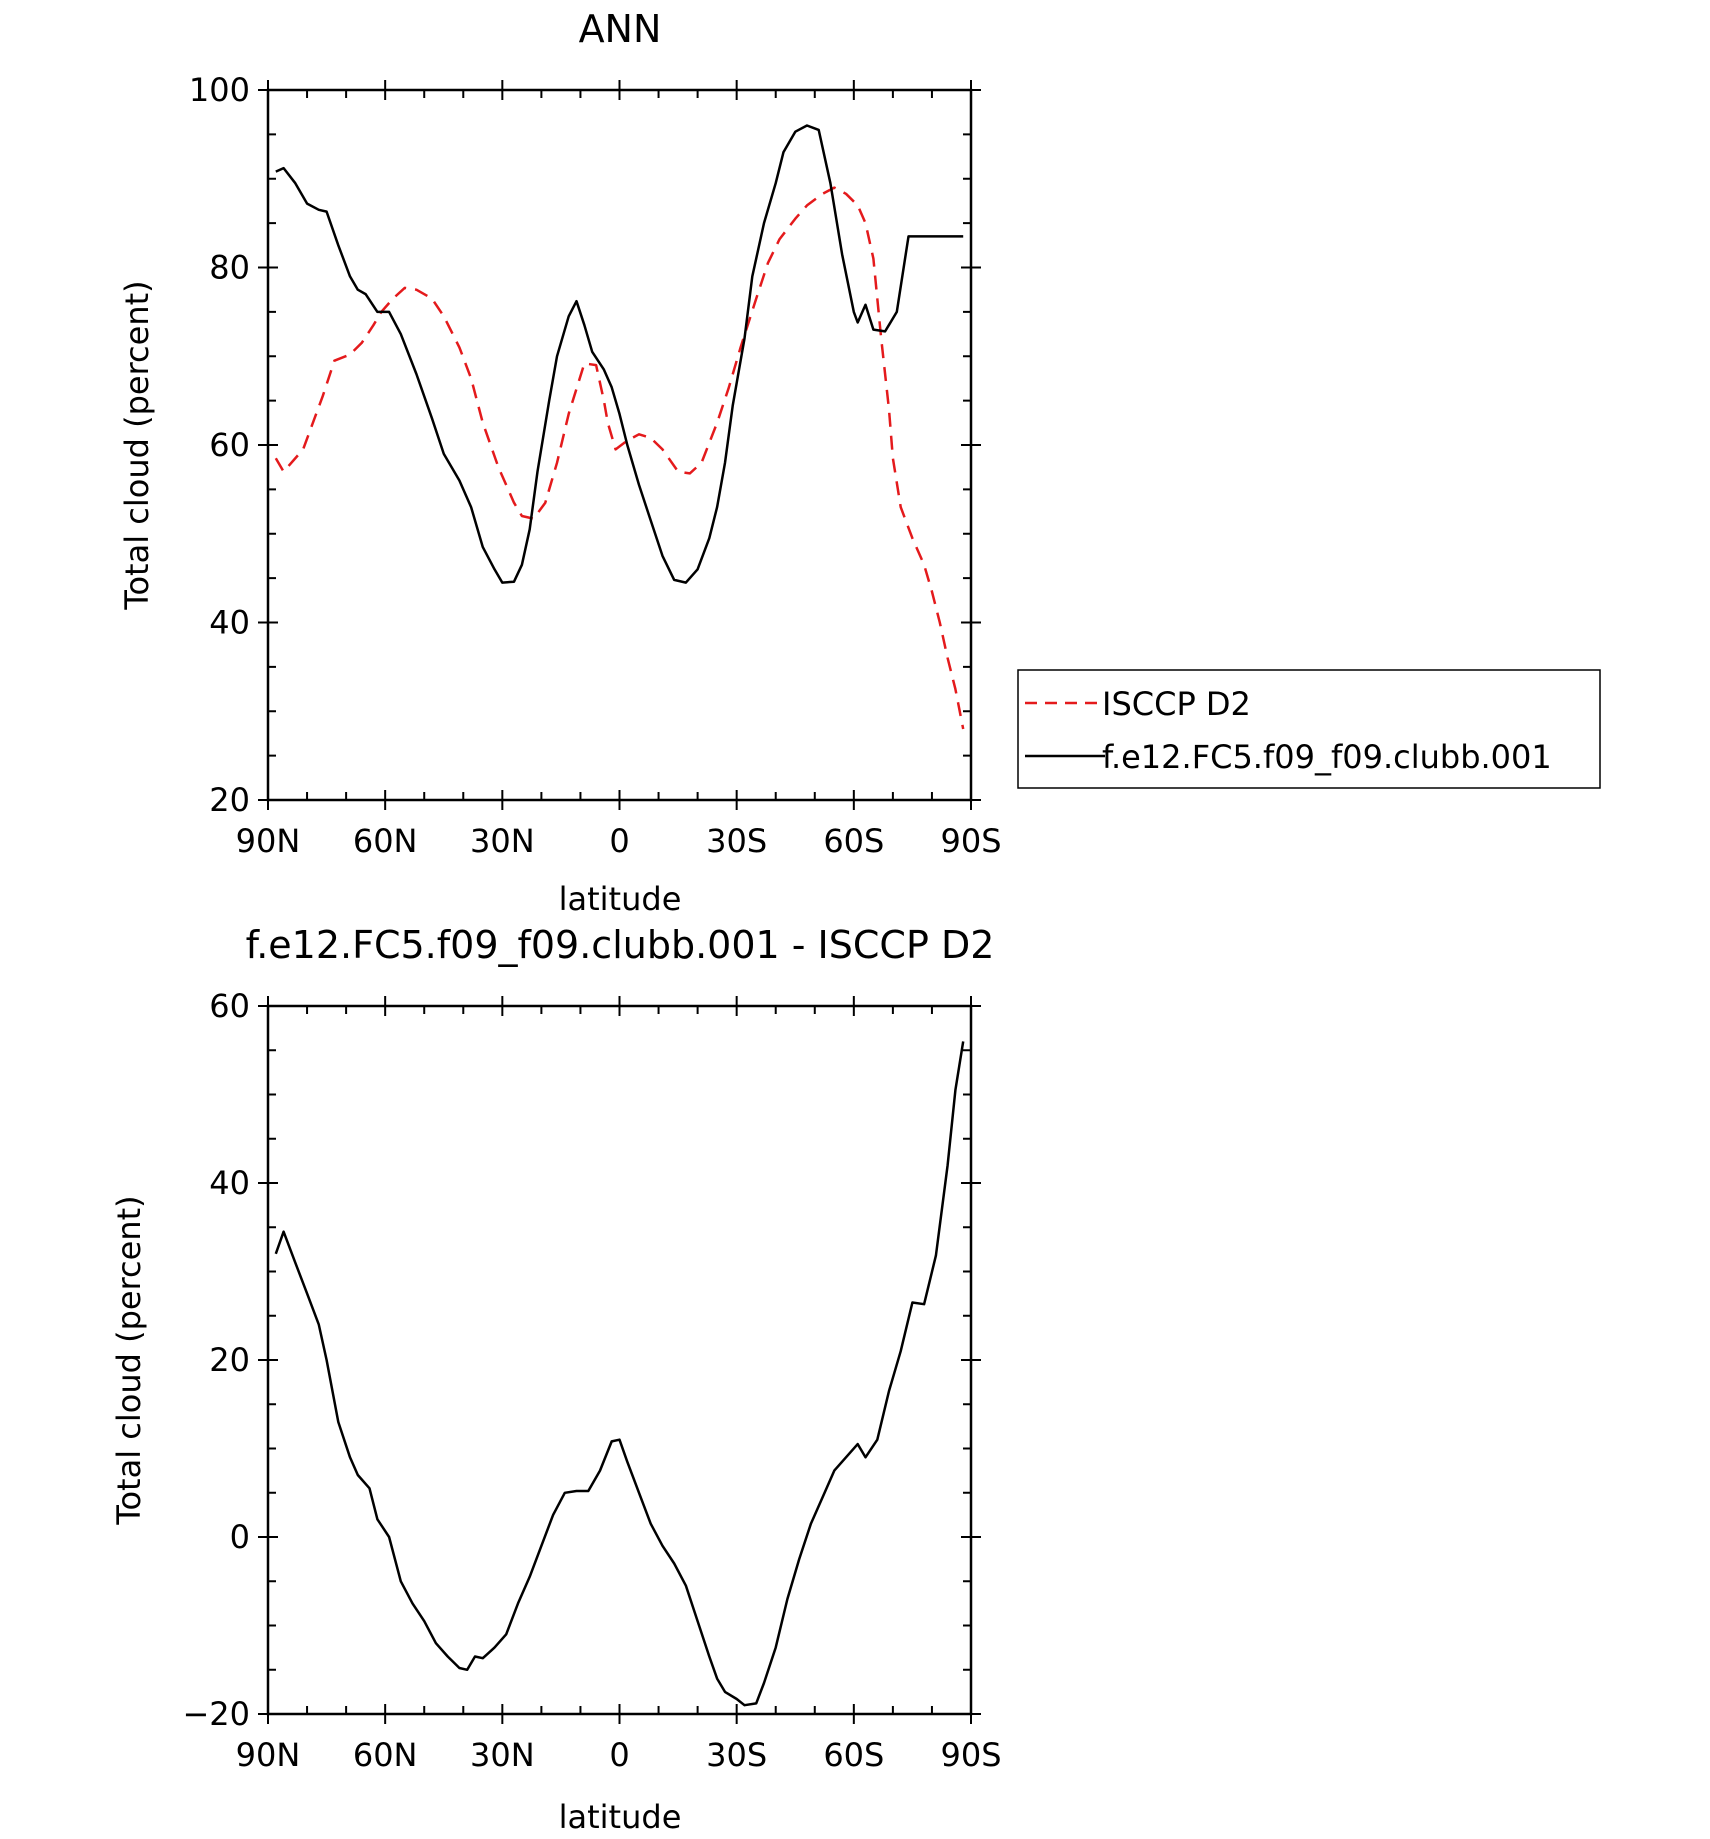 The width and height of the screenshot is (1710, 1839). I want to click on series-line-clubb-diff, so click(619, 1374).